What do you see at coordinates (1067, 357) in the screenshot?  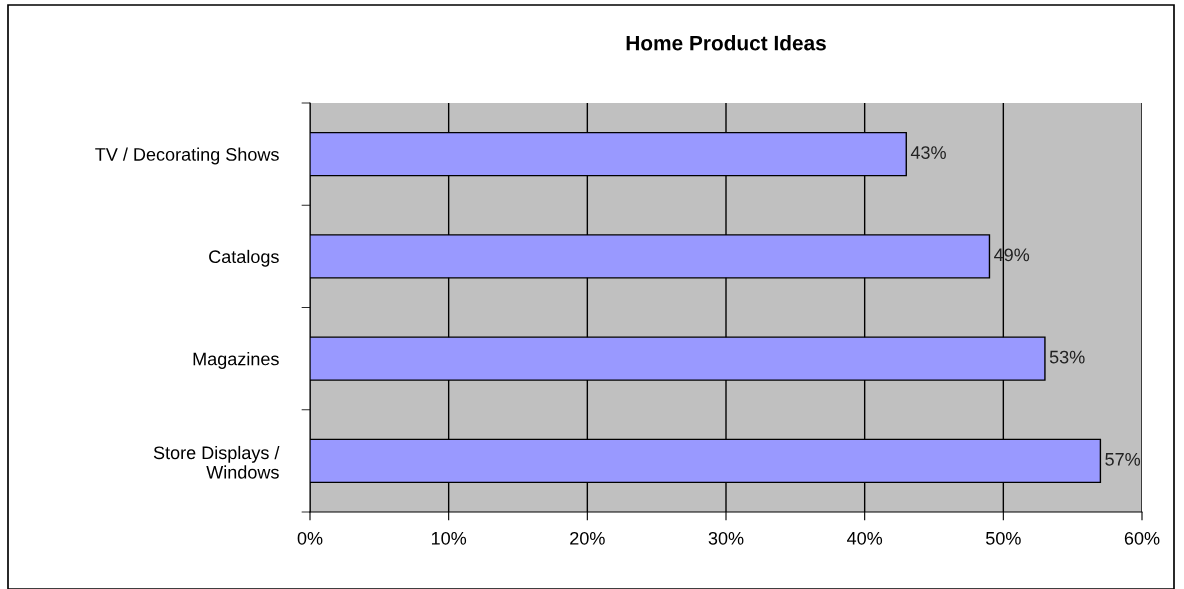 I see `data-label: 53%` at bounding box center [1067, 357].